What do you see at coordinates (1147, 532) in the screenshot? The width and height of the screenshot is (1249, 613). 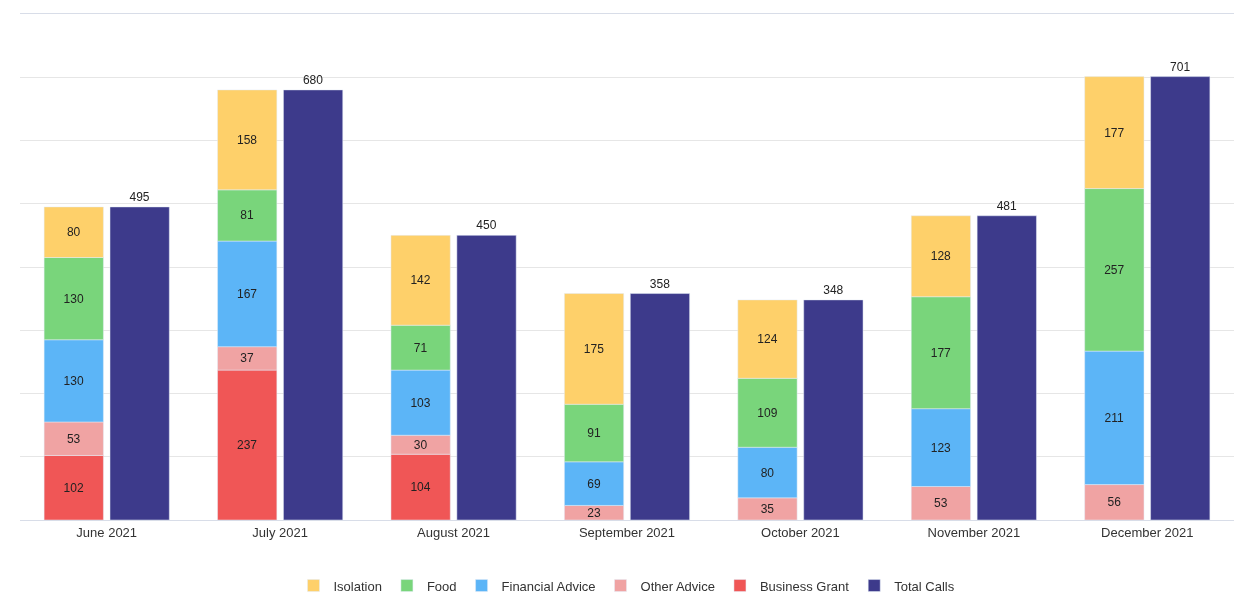 I see `x-tick-label: December 2021` at bounding box center [1147, 532].